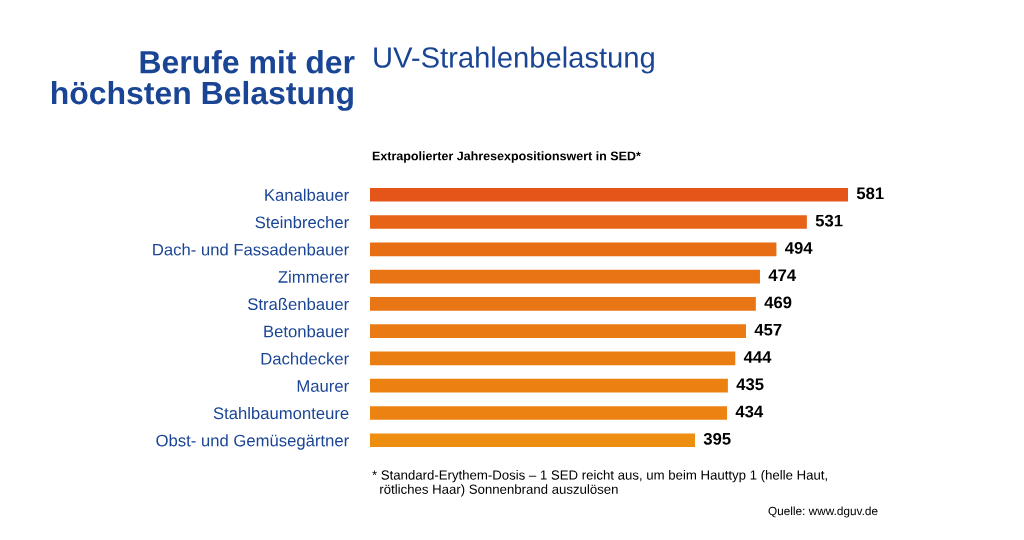 The image size is (1024, 540). What do you see at coordinates (823, 512) in the screenshot?
I see `source-note: Quelle: www.dguv.de` at bounding box center [823, 512].